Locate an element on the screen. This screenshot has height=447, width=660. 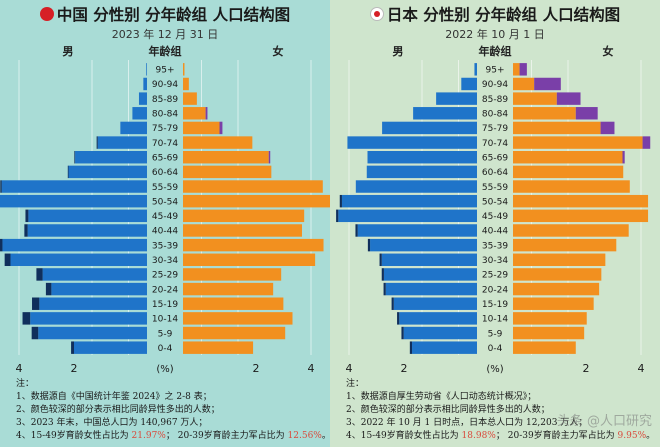
japan-note-1: 1、数据源自厚生劳动省《人口动态统计概况》； is located at coordinates (441, 397).